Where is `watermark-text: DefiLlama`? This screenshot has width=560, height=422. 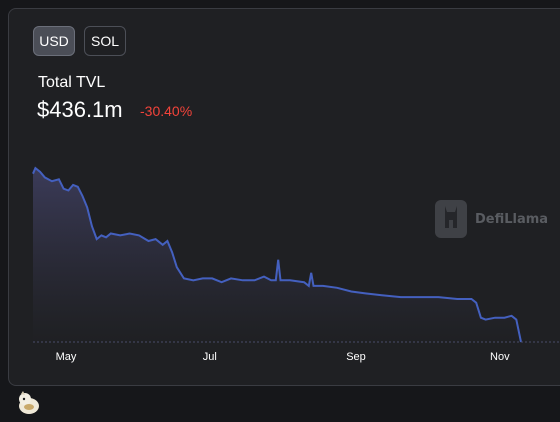 watermark-text: DefiLlama is located at coordinates (512, 219).